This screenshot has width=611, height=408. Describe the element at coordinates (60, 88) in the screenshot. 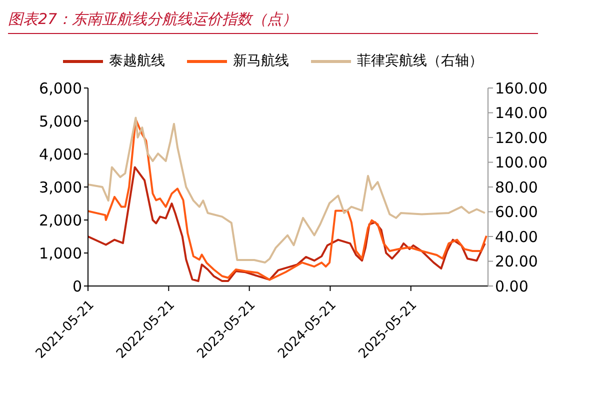

I see `y-tick-label: 6,000` at that location.